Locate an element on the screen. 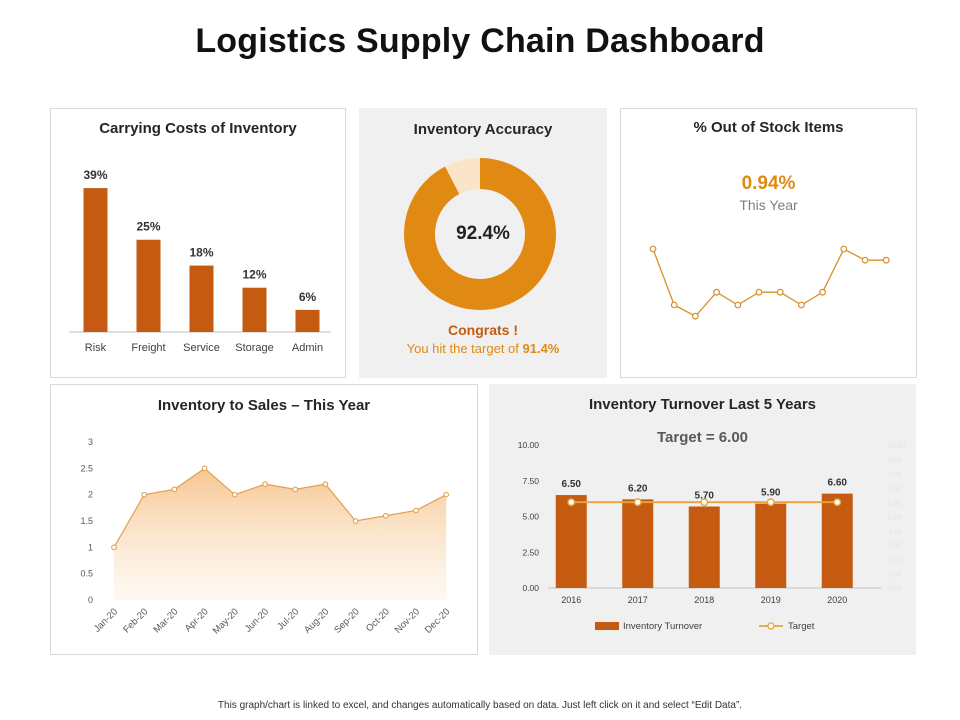 The width and height of the screenshot is (960, 720). out-of-stock-line-chart is located at coordinates (769, 282).